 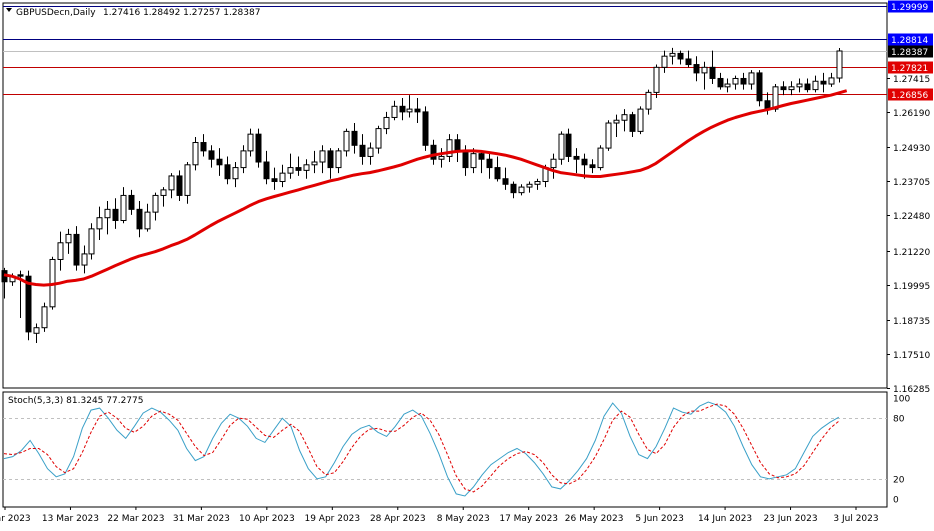 What do you see at coordinates (901, 400) in the screenshot?
I see `stoch-axis-label: 100` at bounding box center [901, 400].